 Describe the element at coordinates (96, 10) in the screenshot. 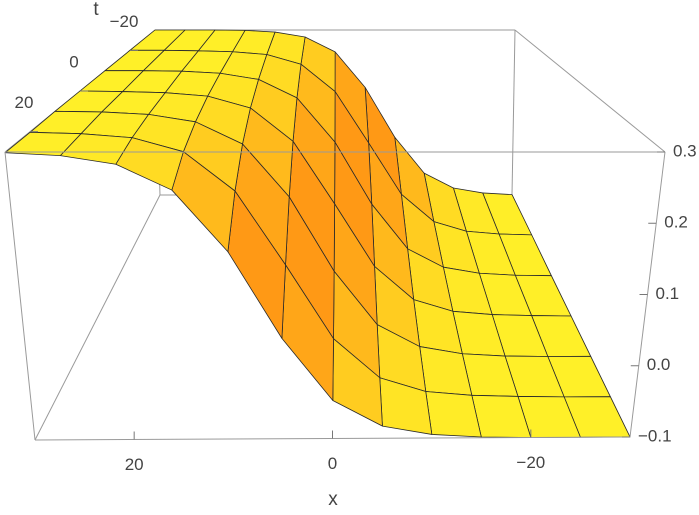

I see `t-axis-label: t` at that location.